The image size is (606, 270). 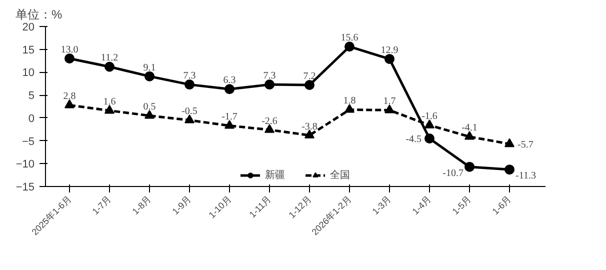 I want to click on data-label: -1.7, so click(x=230, y=117).